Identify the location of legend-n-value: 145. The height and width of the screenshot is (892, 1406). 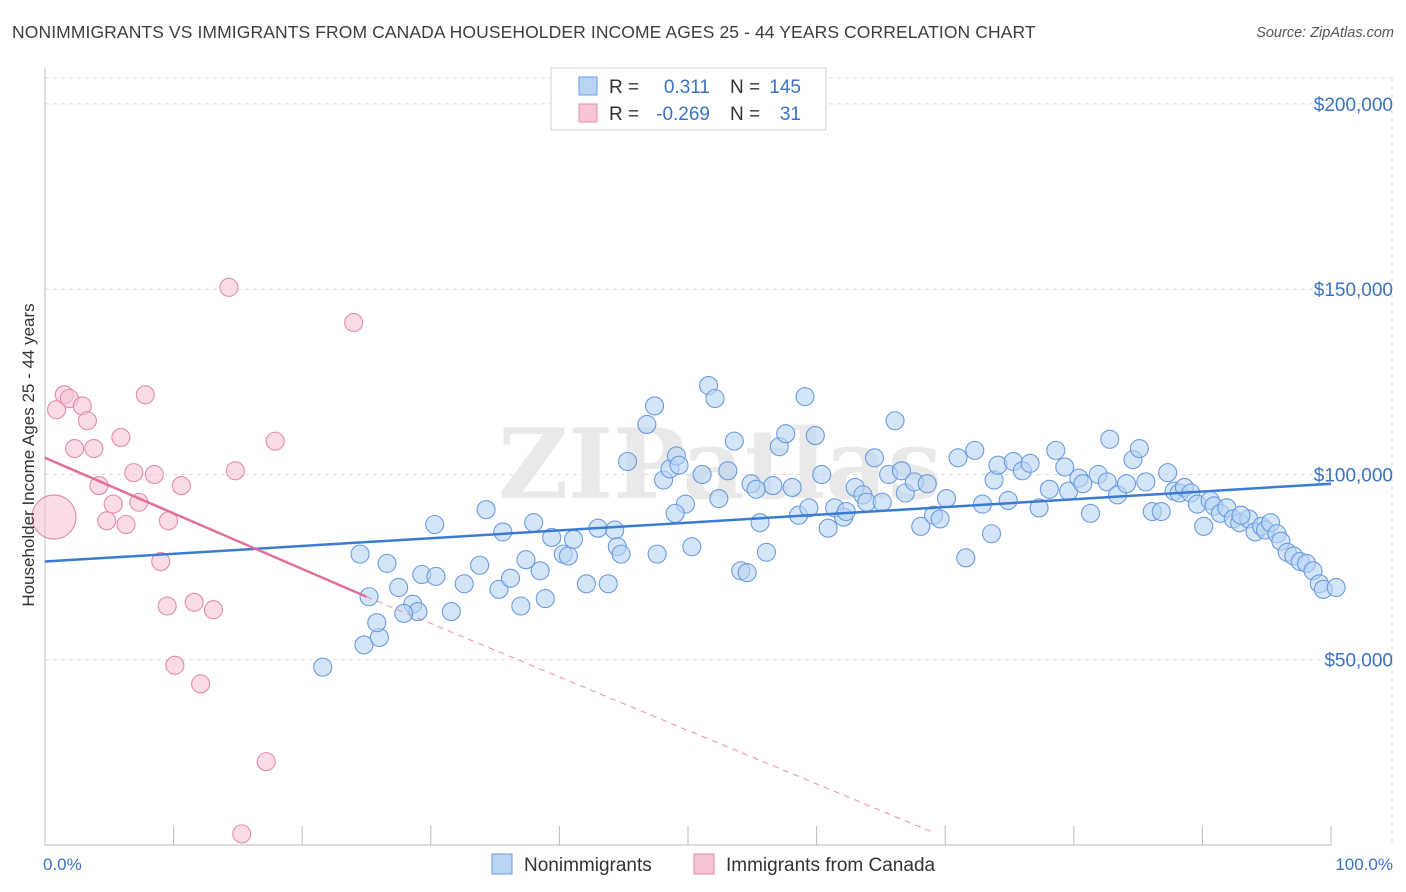
(785, 87).